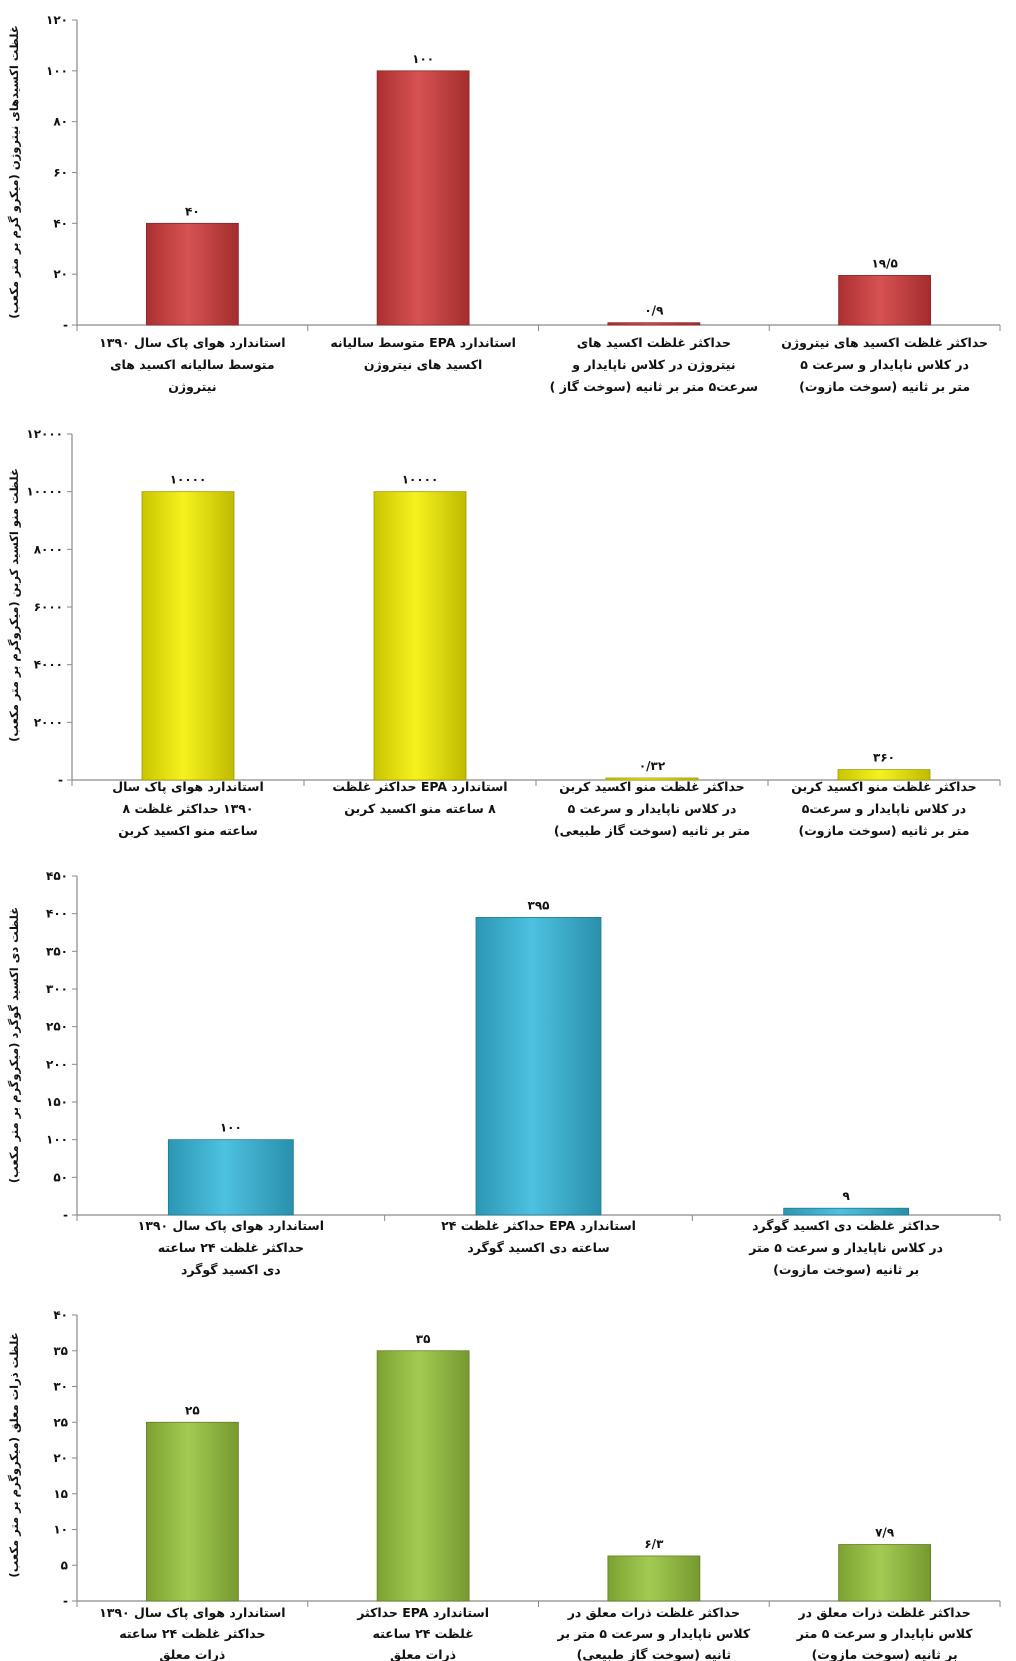 The height and width of the screenshot is (1661, 1016). I want to click on data-label: ۰/۹, so click(654, 311).